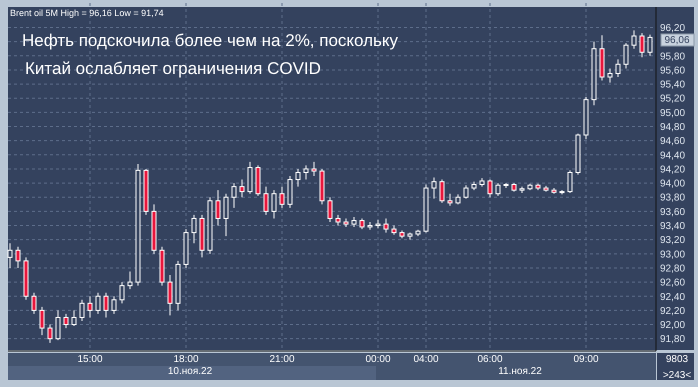 The width and height of the screenshot is (698, 387). What do you see at coordinates (673, 170) in the screenshot?
I see `y-tick-label: 94,20` at bounding box center [673, 170].